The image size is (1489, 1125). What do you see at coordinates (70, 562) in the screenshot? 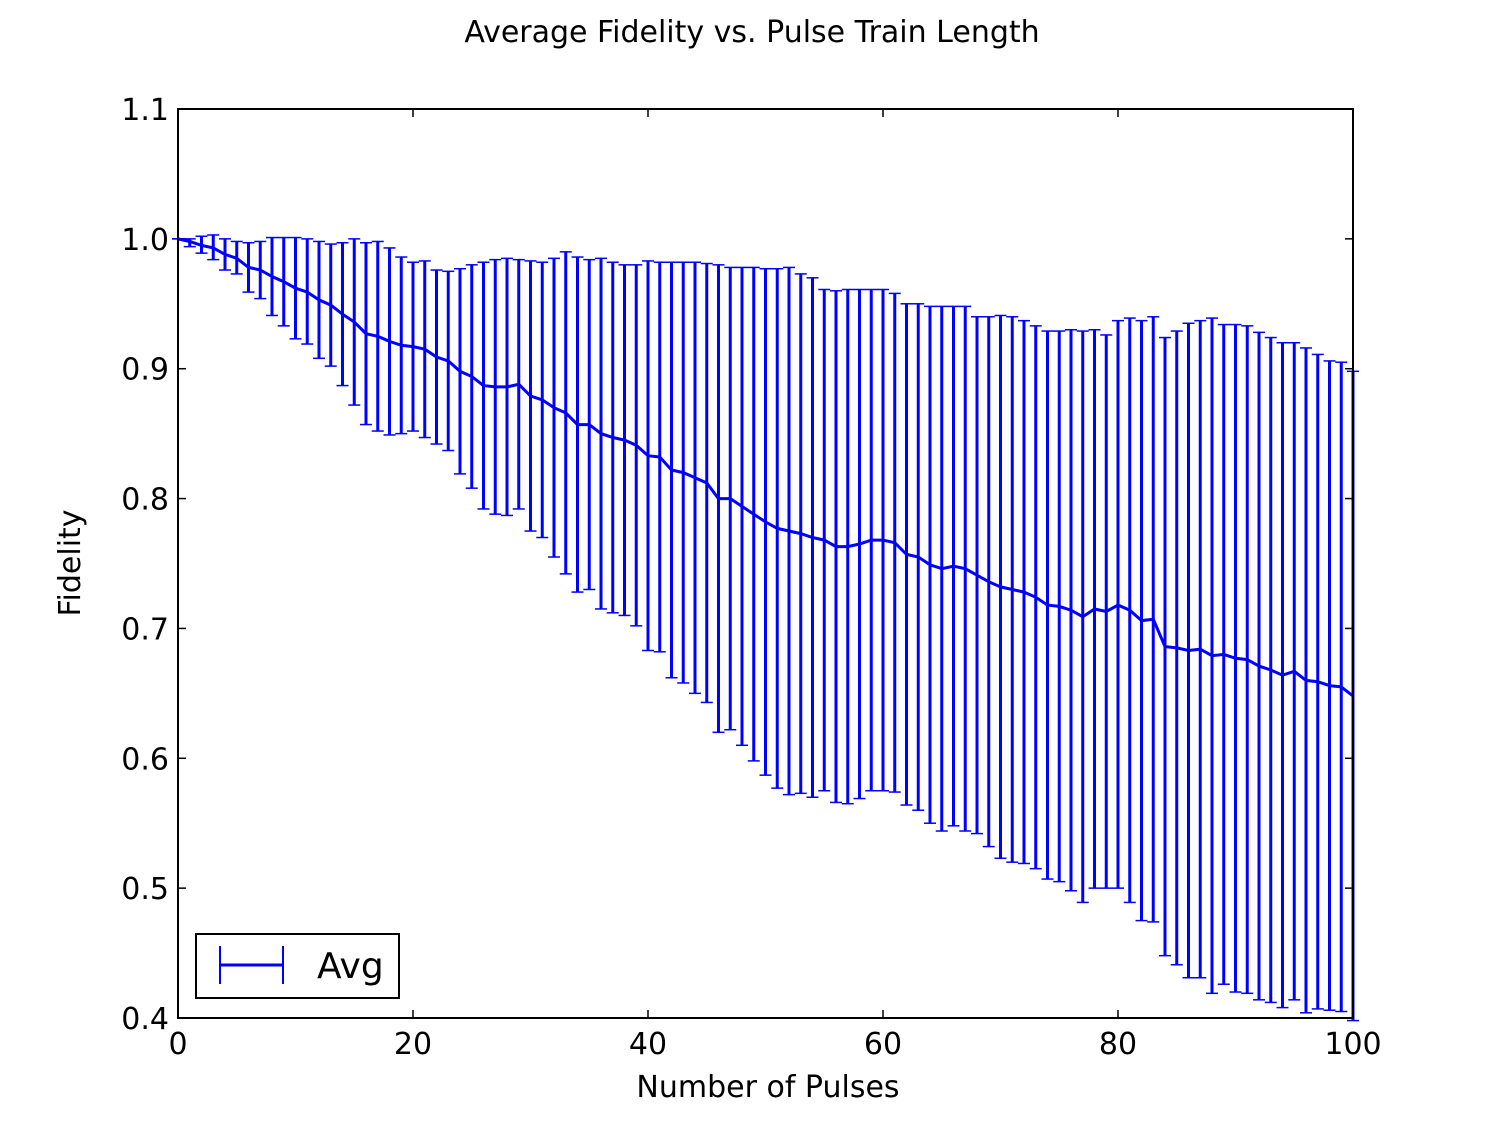
I see `y-axis-label: Fidelity` at bounding box center [70, 562].